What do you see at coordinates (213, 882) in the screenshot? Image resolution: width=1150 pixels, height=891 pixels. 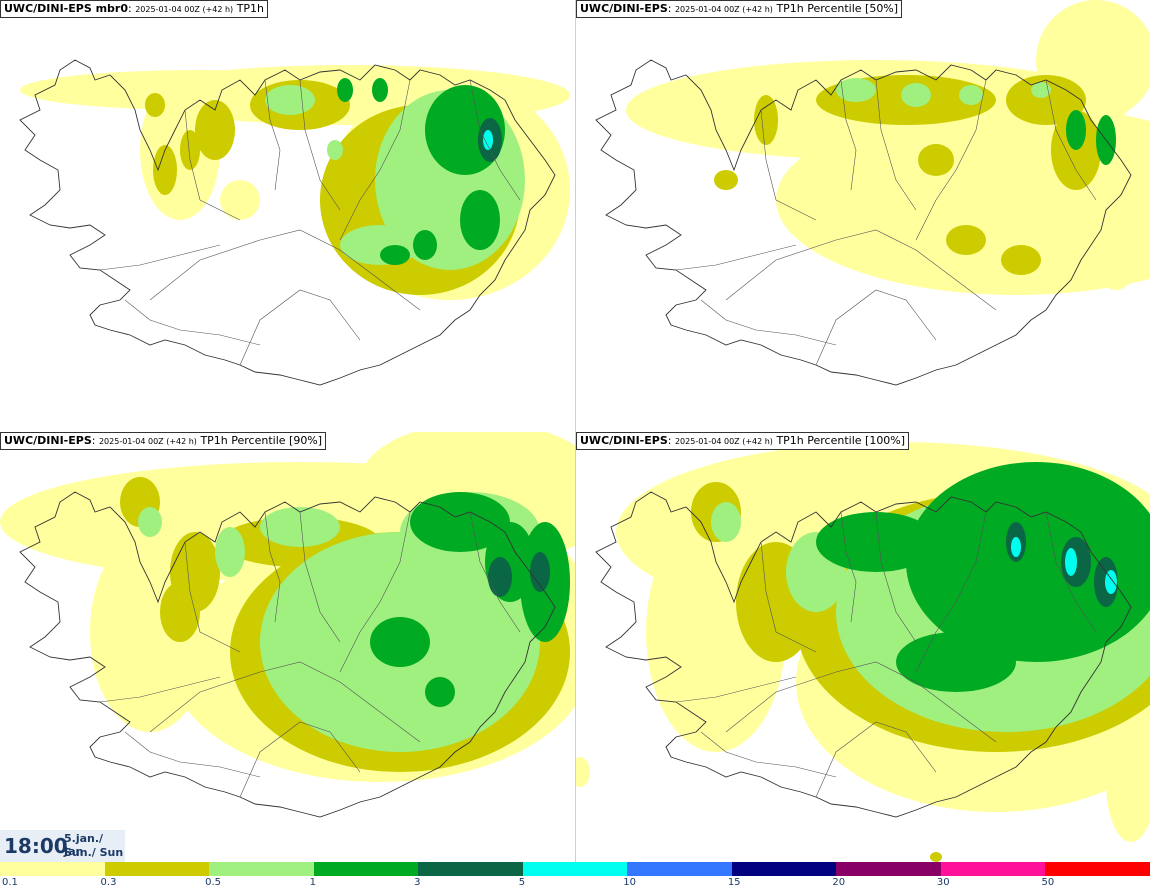 I see `legend-tick-label: 0.5` at bounding box center [213, 882].